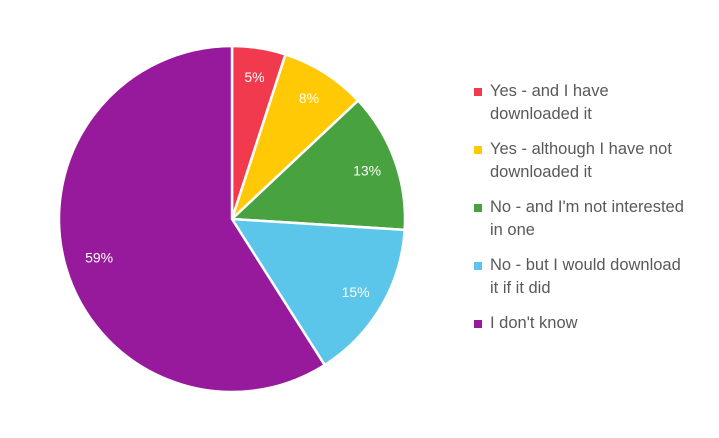 The image size is (719, 438). I want to click on slice-data-label-4: 59%, so click(99, 258).